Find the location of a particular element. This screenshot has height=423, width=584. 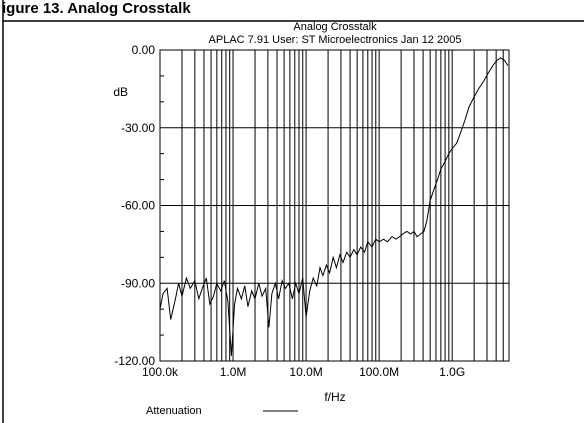

x-axis-label: f/Hz is located at coordinates (334, 397).